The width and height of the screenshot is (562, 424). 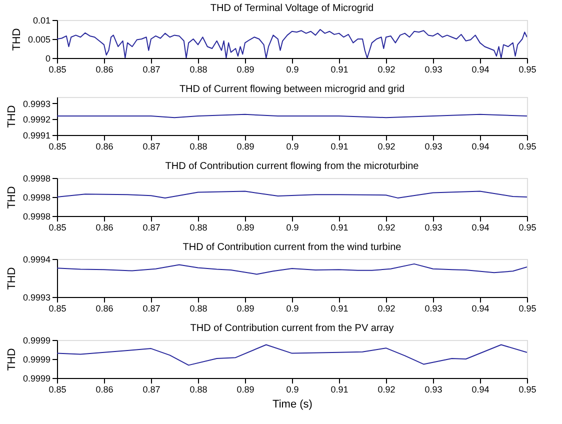 What do you see at coordinates (39, 39) in the screenshot?
I see `y-tick-label: 0.005` at bounding box center [39, 39].